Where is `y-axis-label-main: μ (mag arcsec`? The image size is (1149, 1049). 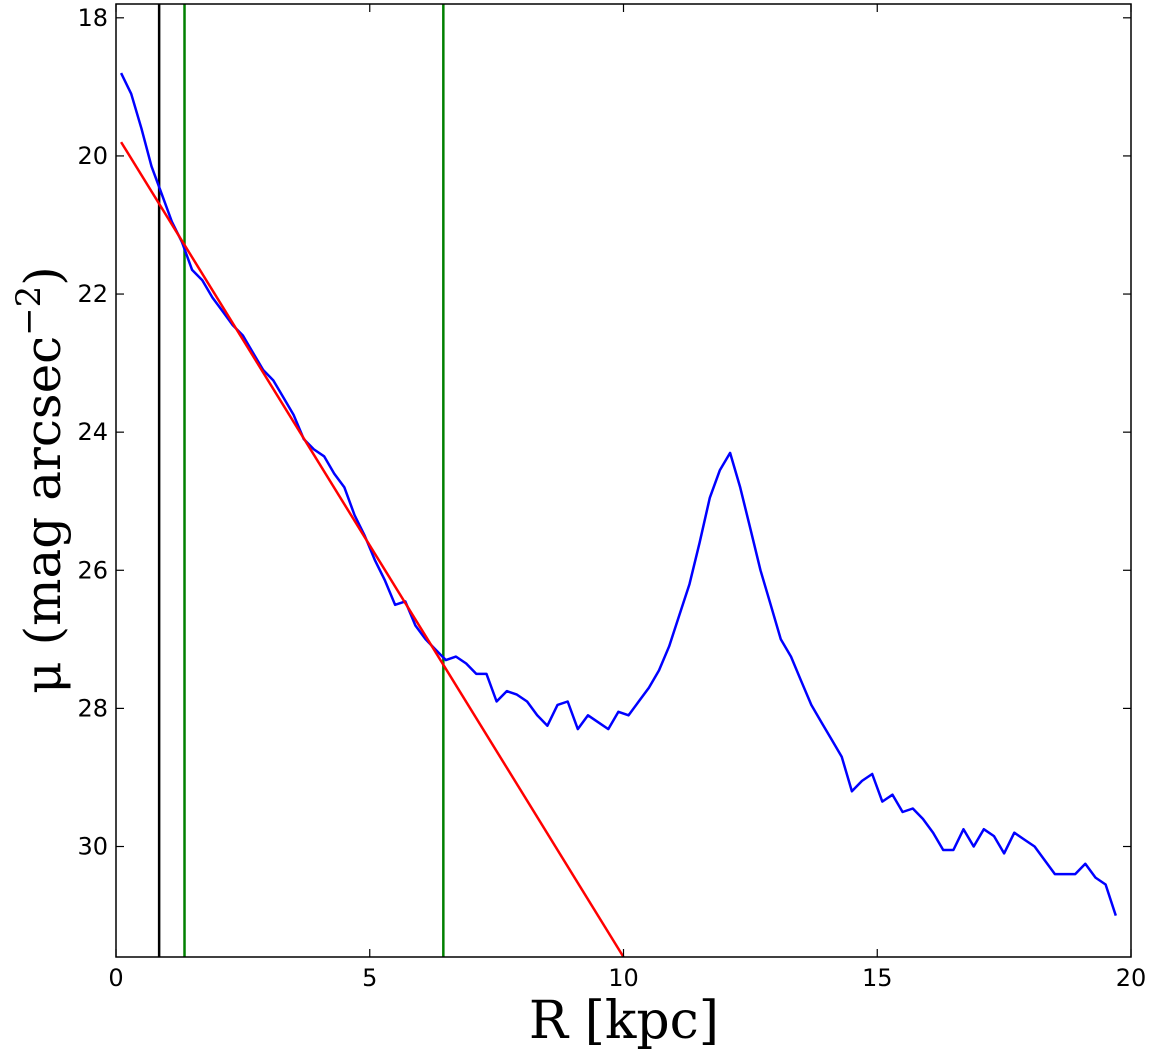
y-axis-label-main: μ (mag arcsec is located at coordinates (43, 515).